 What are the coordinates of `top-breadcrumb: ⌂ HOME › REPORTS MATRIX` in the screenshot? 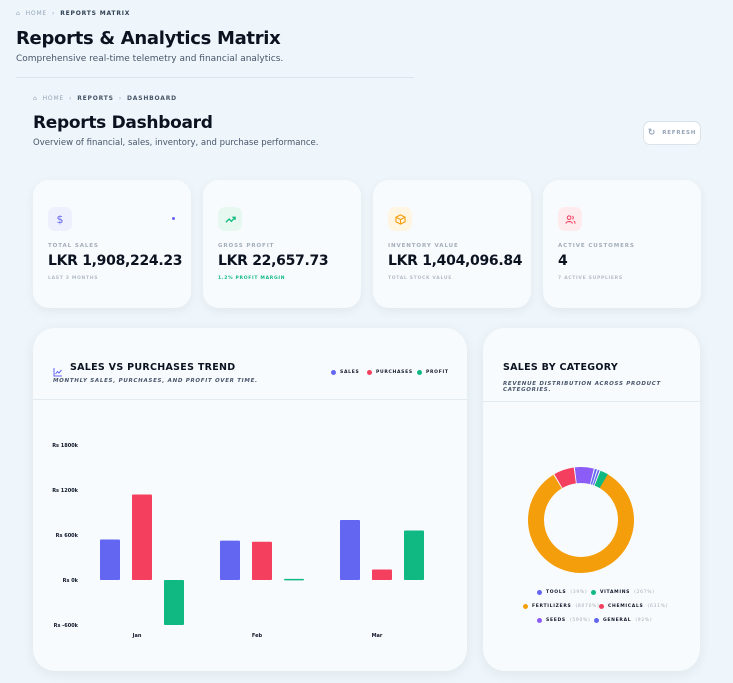 It's located at (73, 13).